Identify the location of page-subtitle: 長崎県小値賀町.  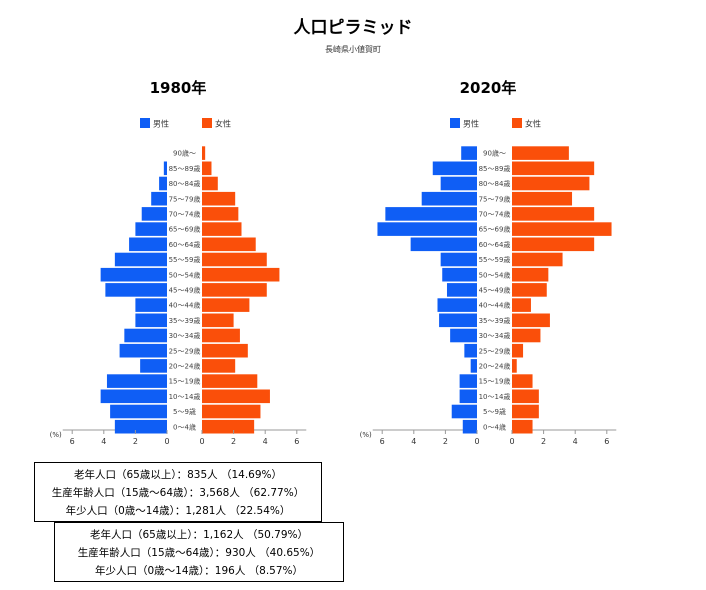
(353, 49).